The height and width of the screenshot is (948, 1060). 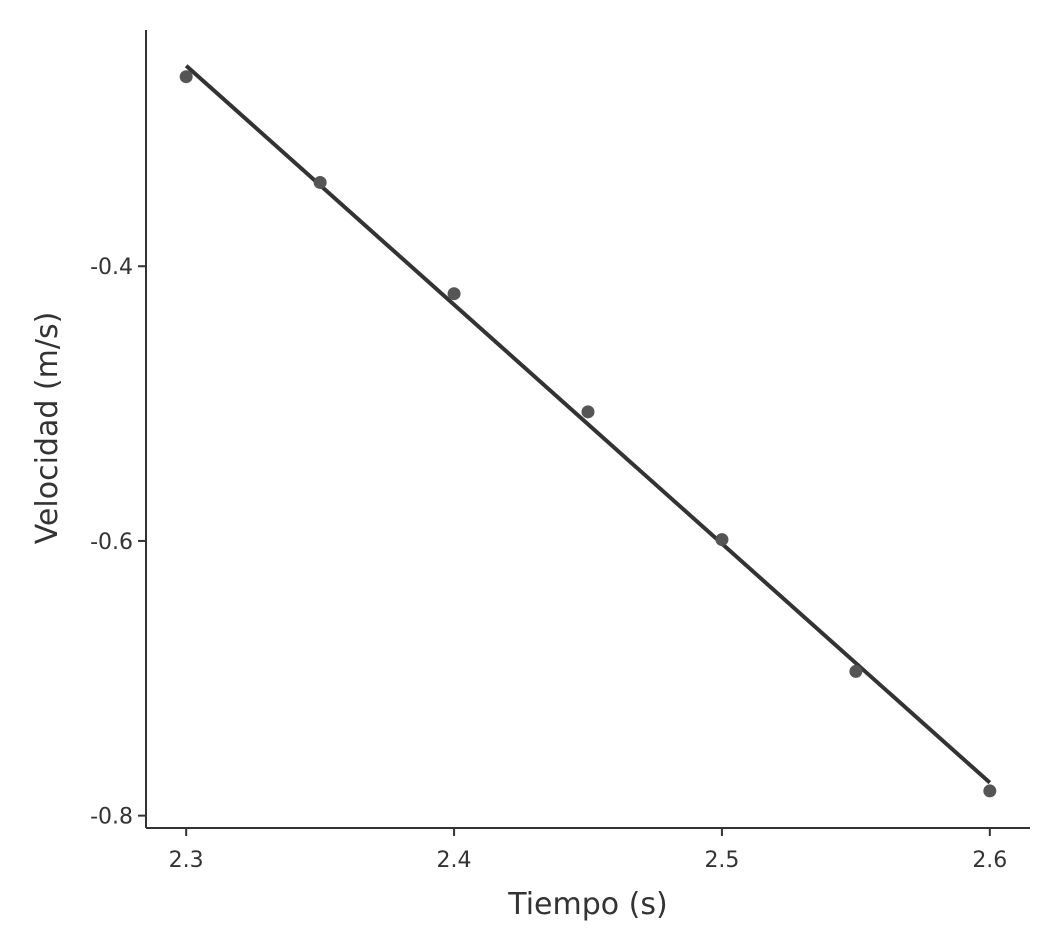 I want to click on x-axis-title: Tiempo (s), so click(x=587, y=904).